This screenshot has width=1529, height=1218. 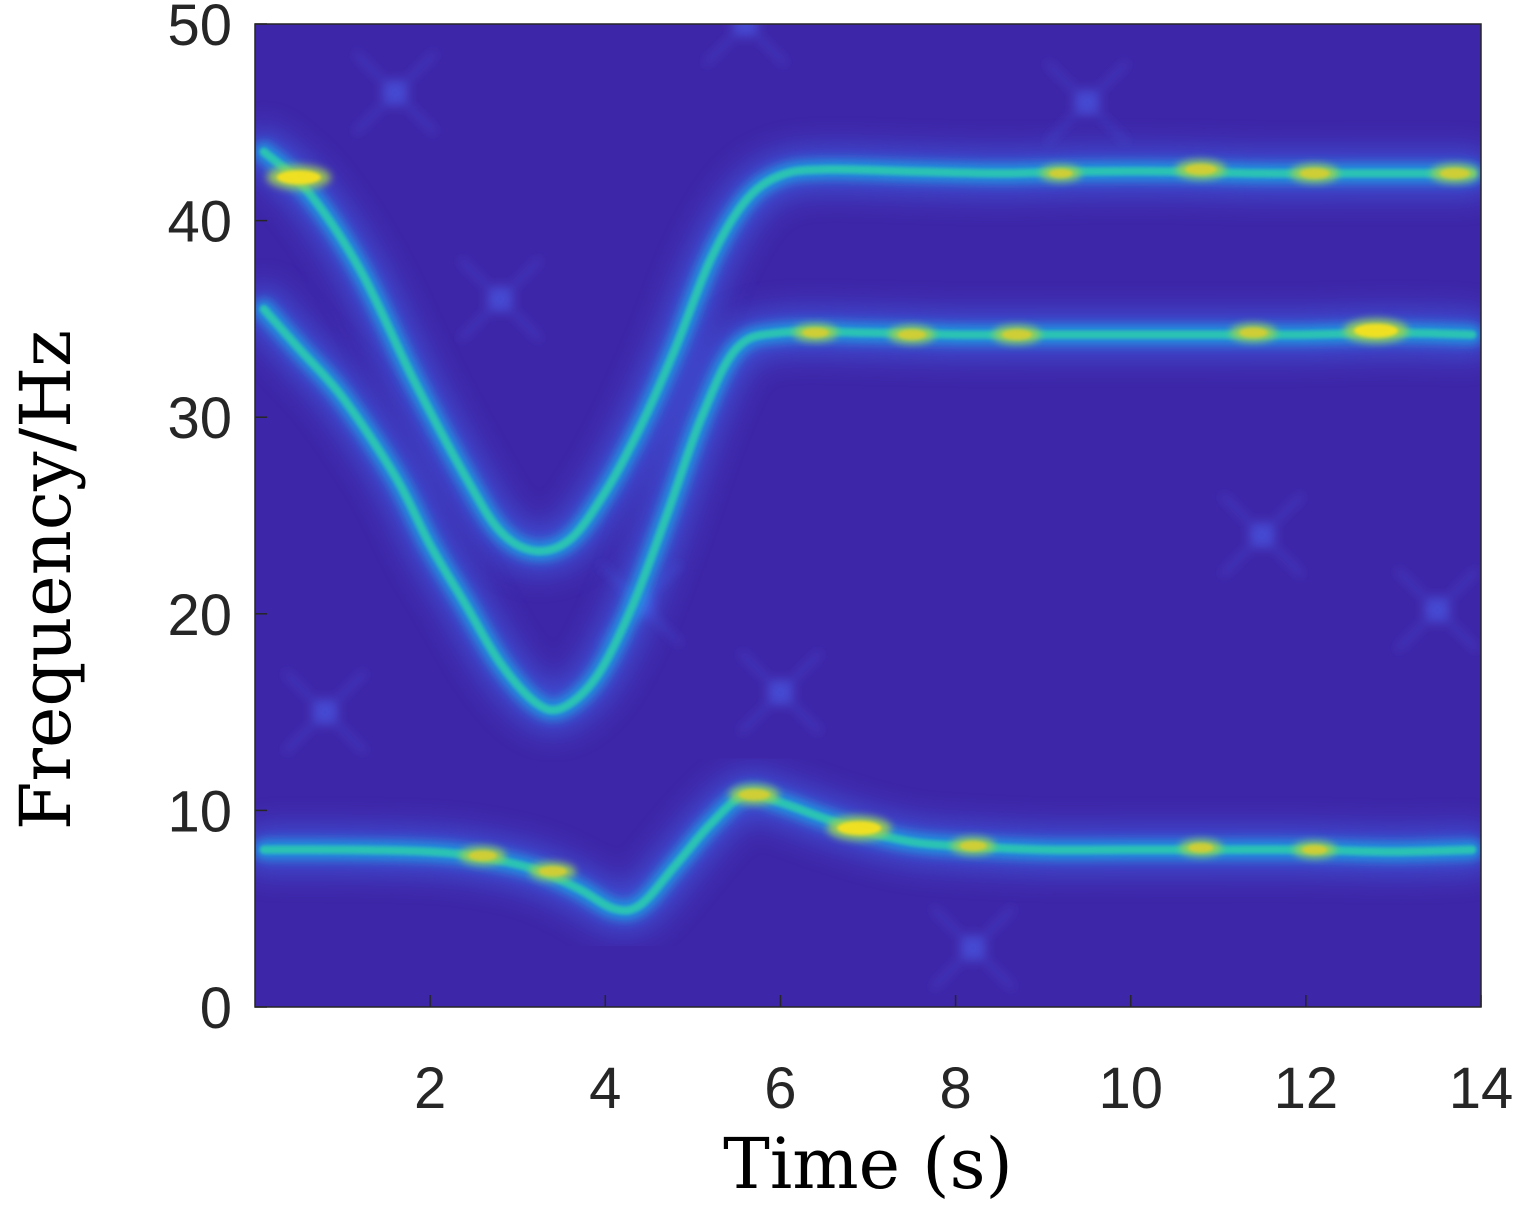 What do you see at coordinates (780, 1088) in the screenshot?
I see `x-tick-label: 6` at bounding box center [780, 1088].